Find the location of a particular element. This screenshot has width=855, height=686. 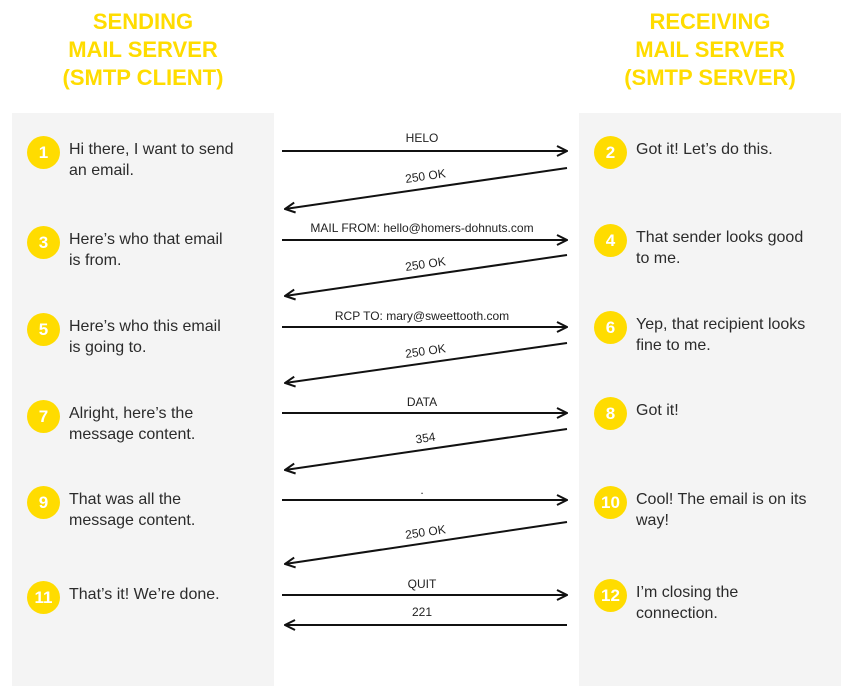

reply-label: 221 is located at coordinates (422, 612).